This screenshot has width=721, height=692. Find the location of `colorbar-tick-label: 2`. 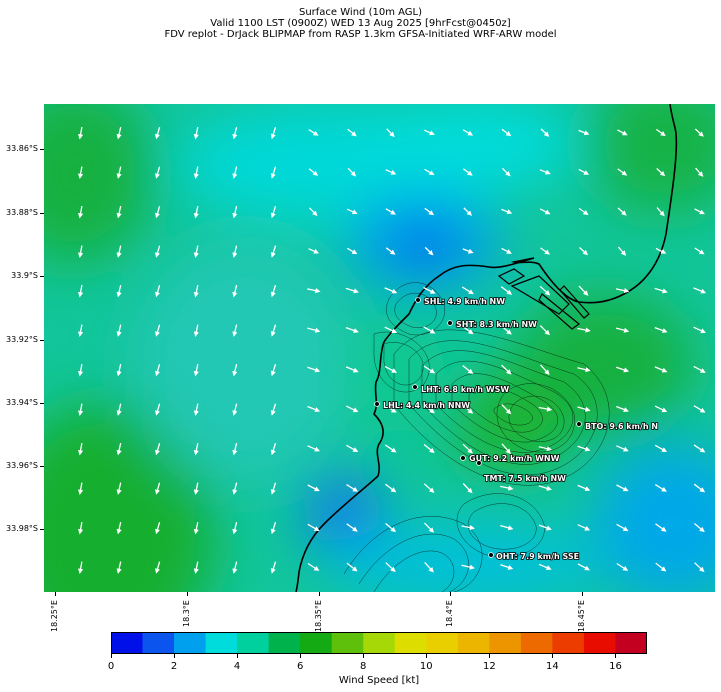

colorbar-tick-label: 2 is located at coordinates (174, 666).